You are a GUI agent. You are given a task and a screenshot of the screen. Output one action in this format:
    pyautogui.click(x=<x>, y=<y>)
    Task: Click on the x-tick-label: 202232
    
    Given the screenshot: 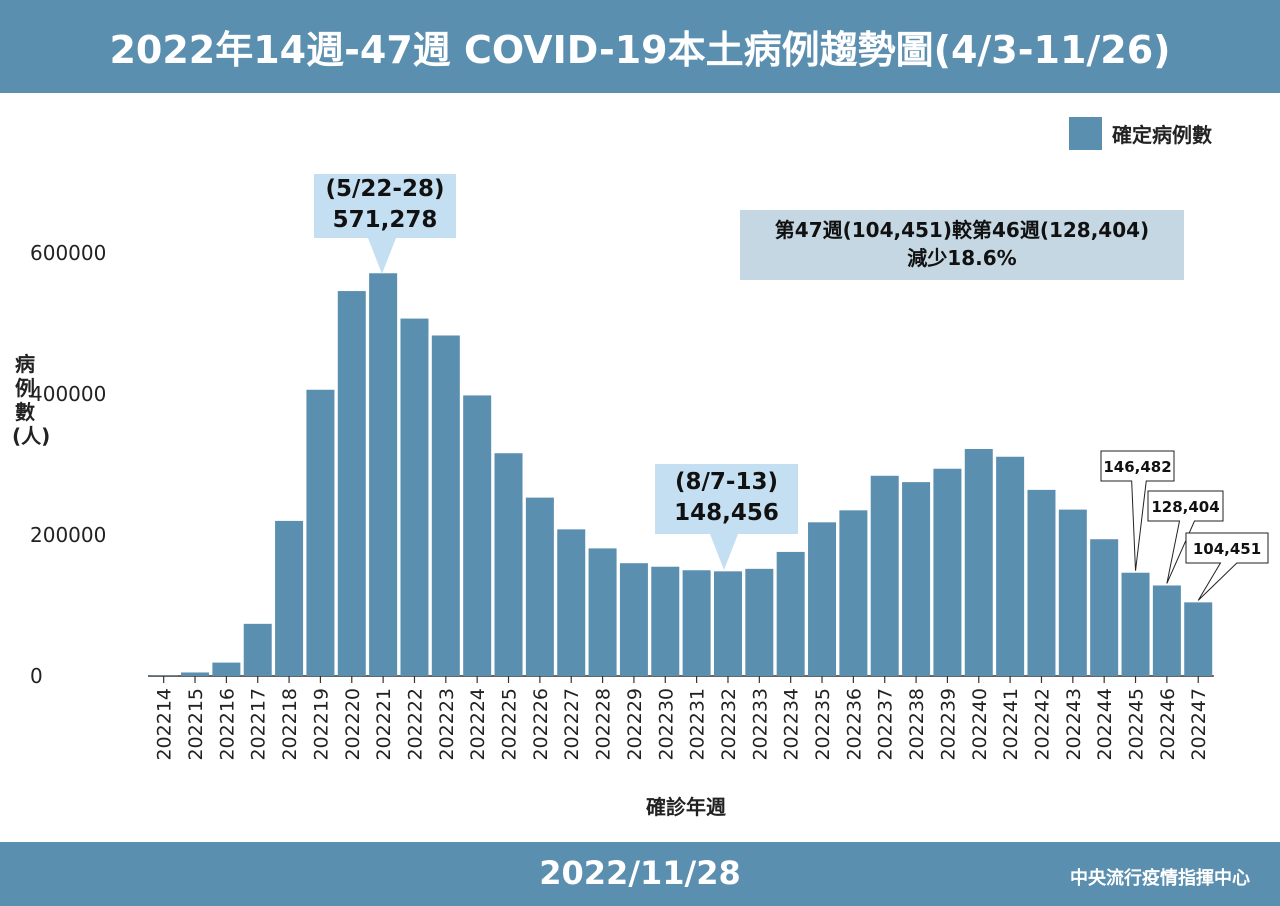 What is the action you would take?
    pyautogui.click(x=729, y=724)
    